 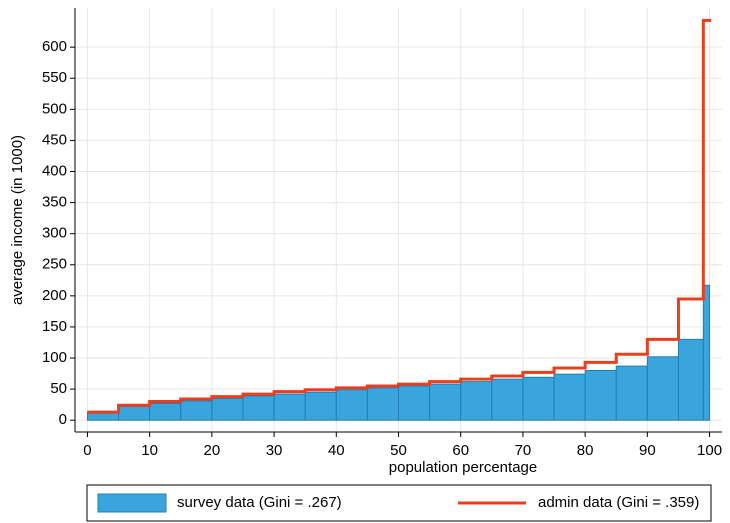 What do you see at coordinates (523, 450) in the screenshot?
I see `x-tick-label: 70` at bounding box center [523, 450].